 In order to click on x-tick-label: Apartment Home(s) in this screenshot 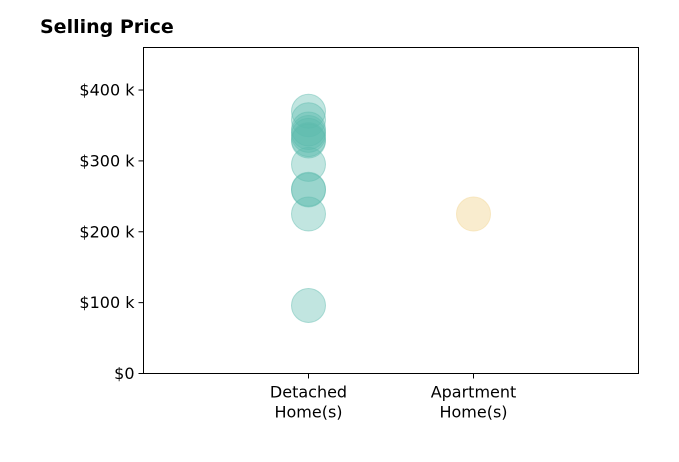, I will do `click(474, 402)`.